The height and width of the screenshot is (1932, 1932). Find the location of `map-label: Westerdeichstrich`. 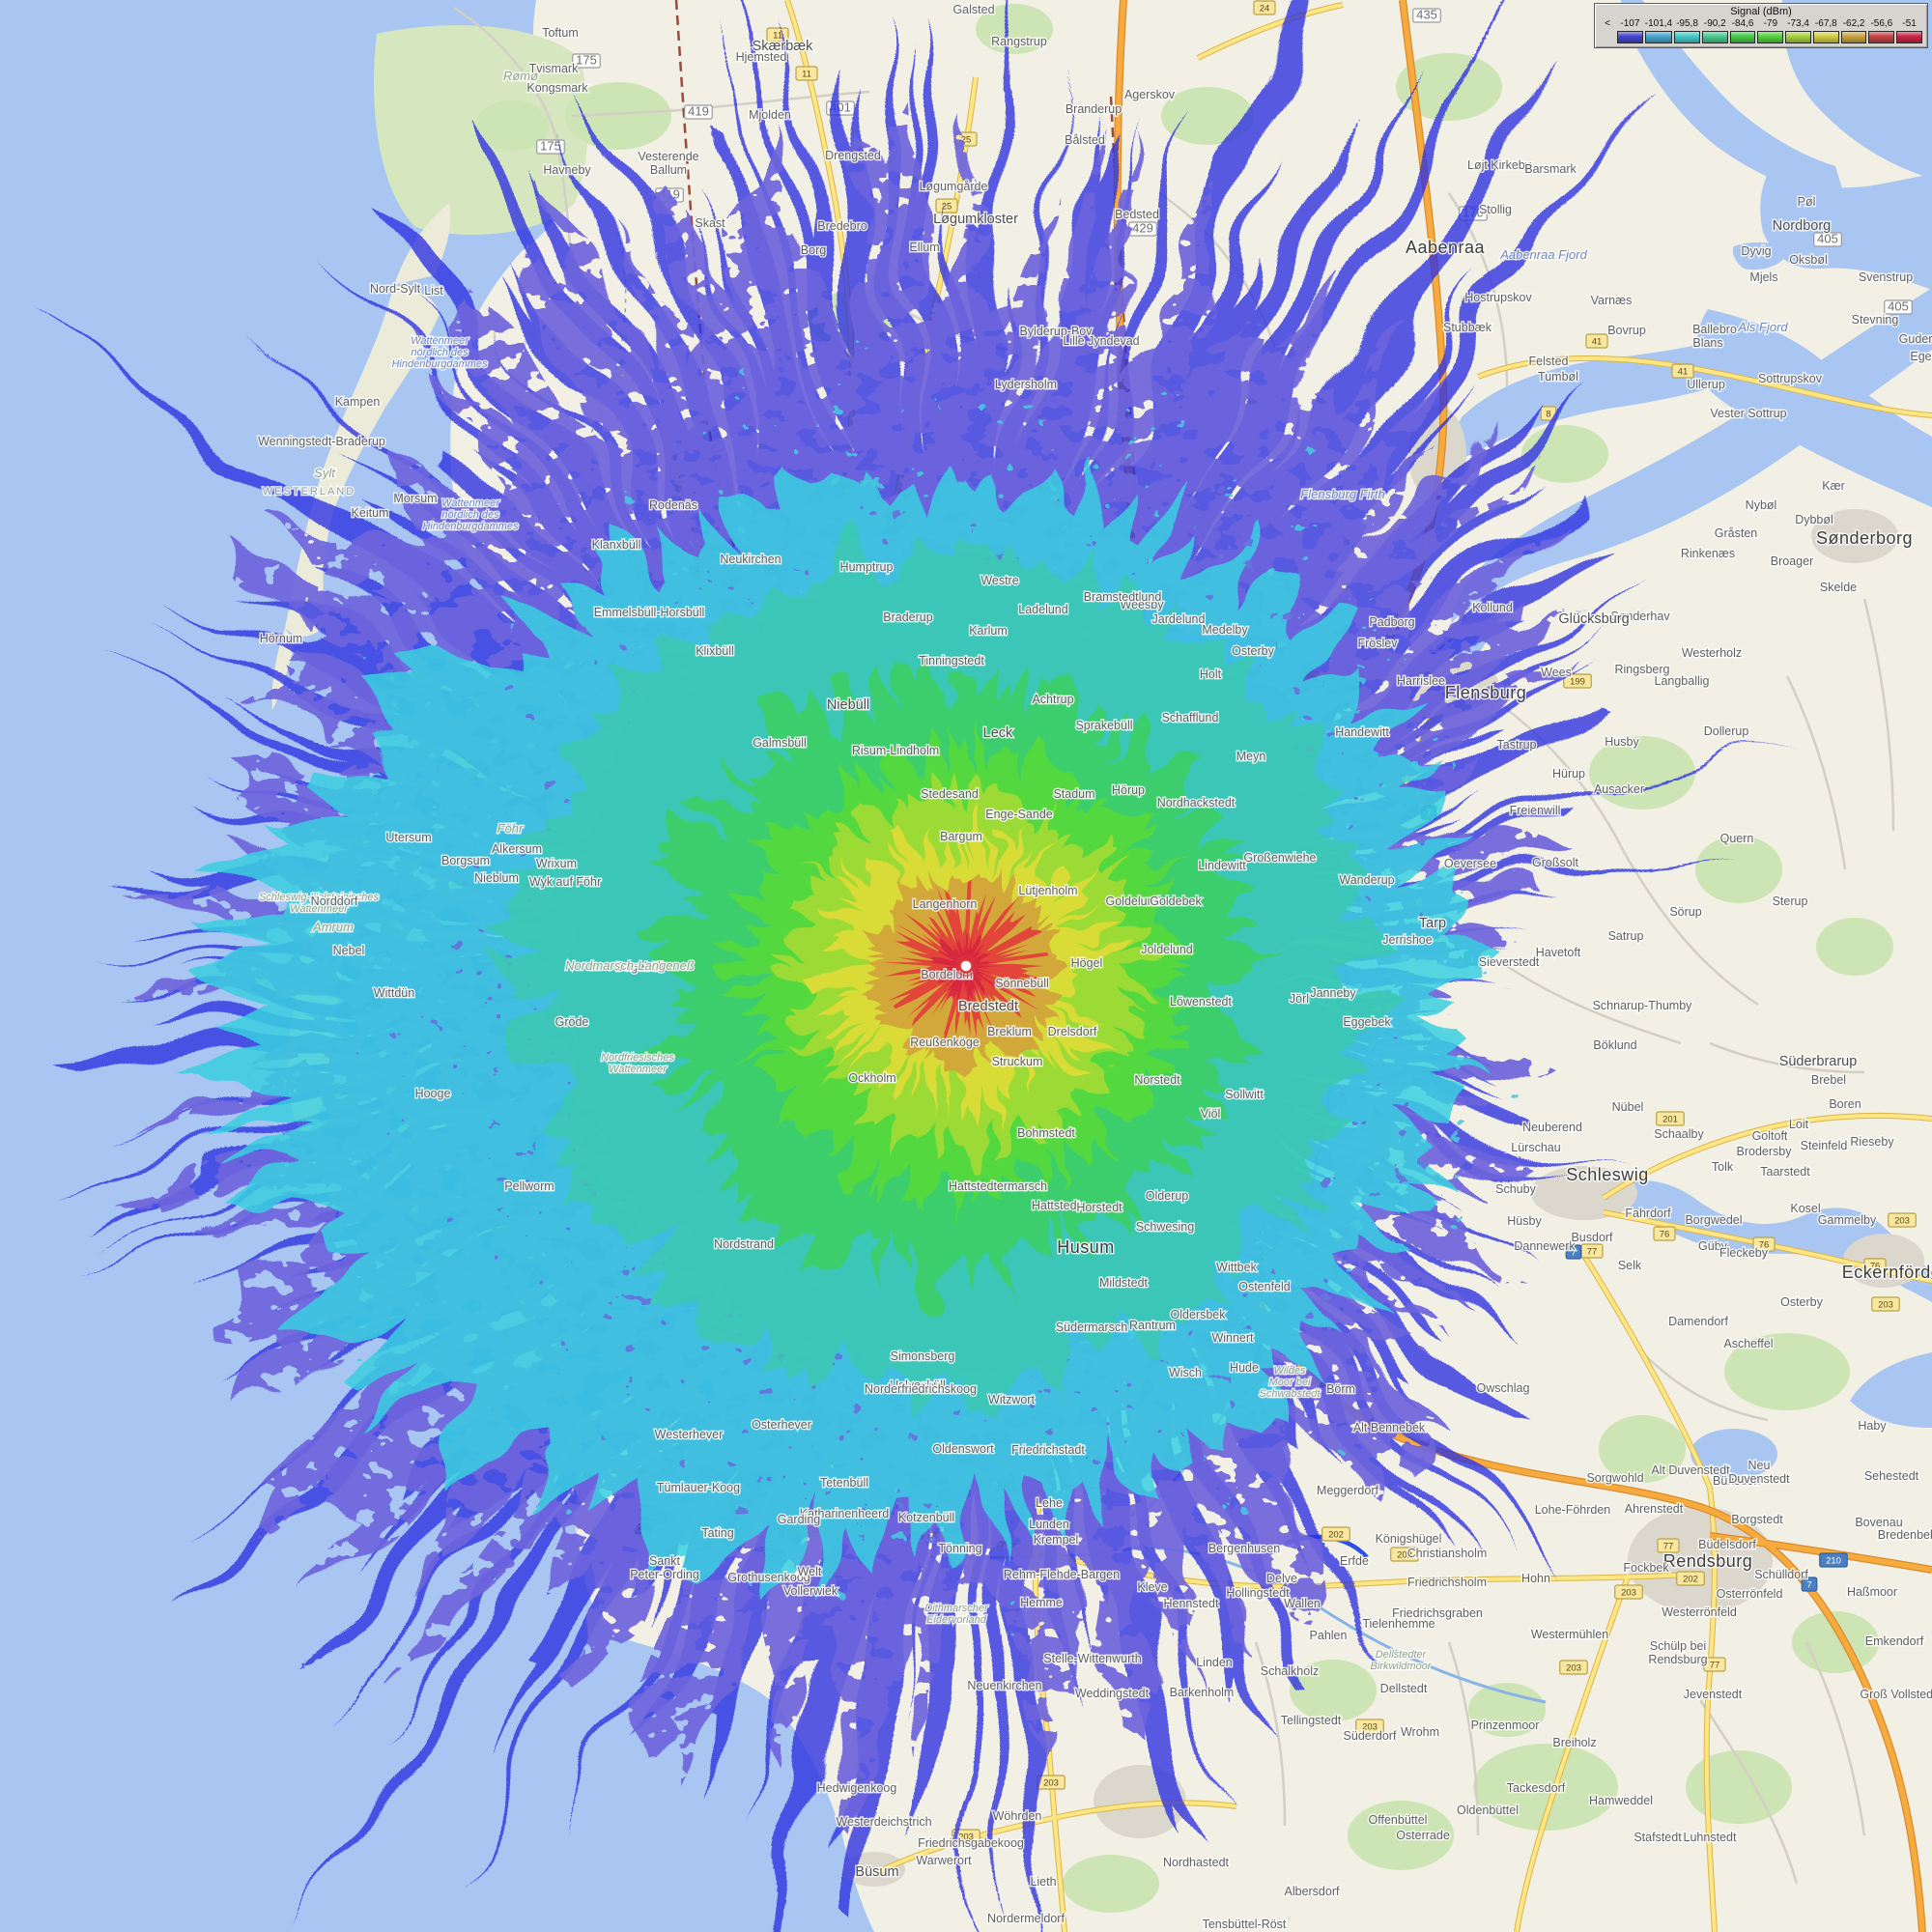

map-label: Westerdeichstrich is located at coordinates (883, 1822).